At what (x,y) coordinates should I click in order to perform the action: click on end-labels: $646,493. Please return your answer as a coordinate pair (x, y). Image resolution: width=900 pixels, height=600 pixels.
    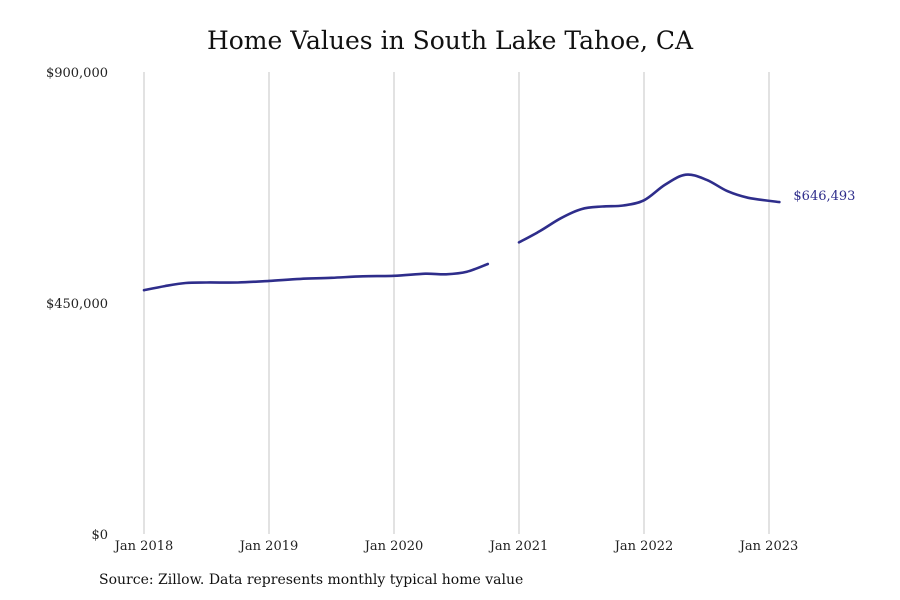
    Looking at the image, I should click on (824, 196).